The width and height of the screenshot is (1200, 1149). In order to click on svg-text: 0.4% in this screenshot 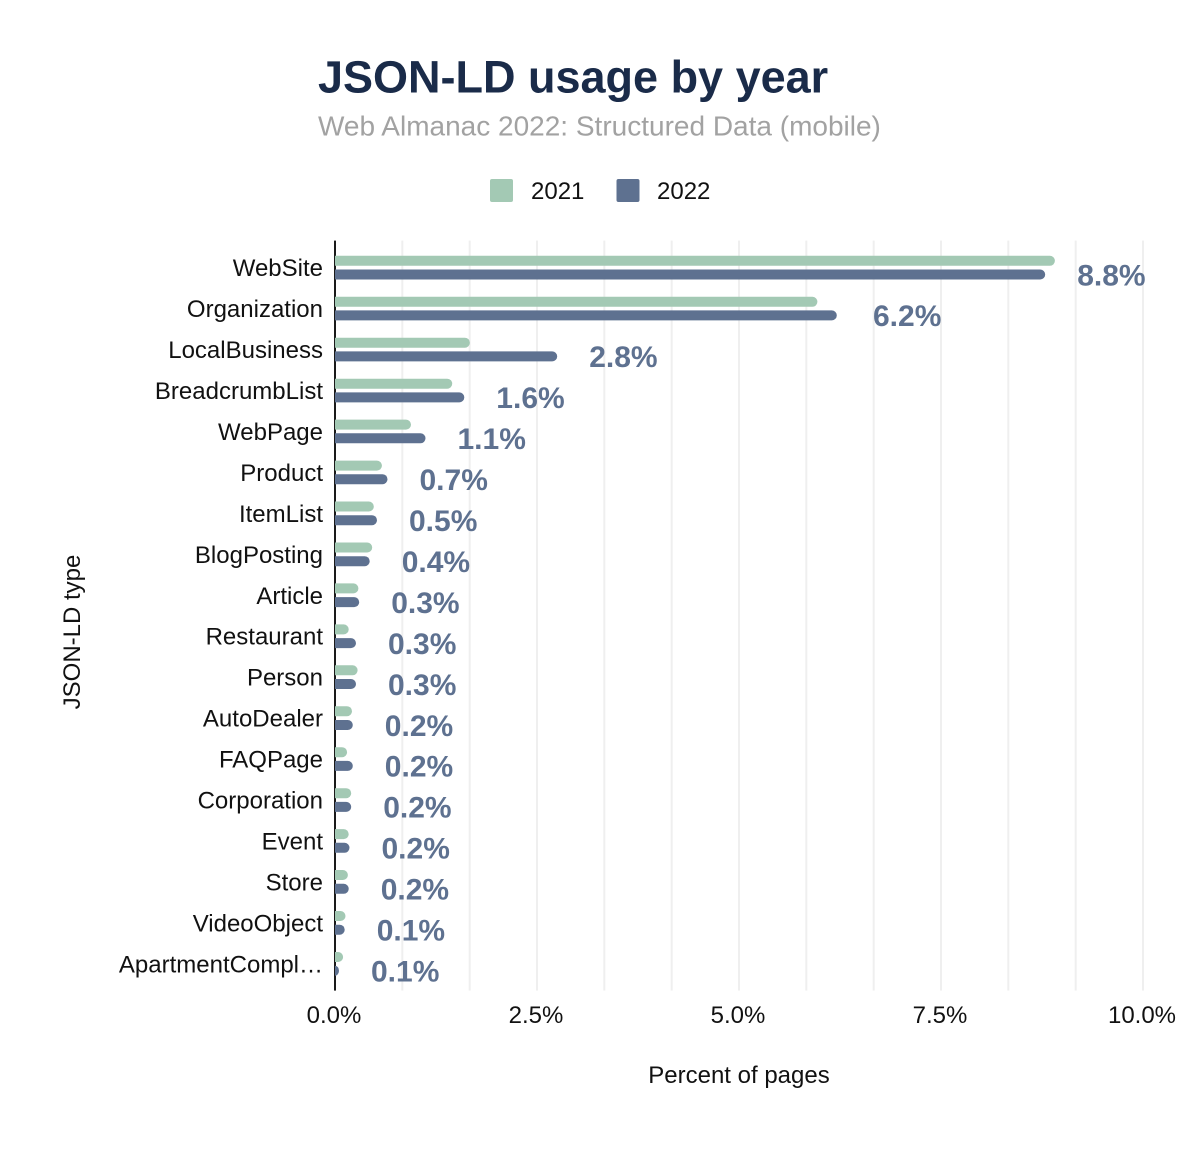, I will do `click(436, 562)`.